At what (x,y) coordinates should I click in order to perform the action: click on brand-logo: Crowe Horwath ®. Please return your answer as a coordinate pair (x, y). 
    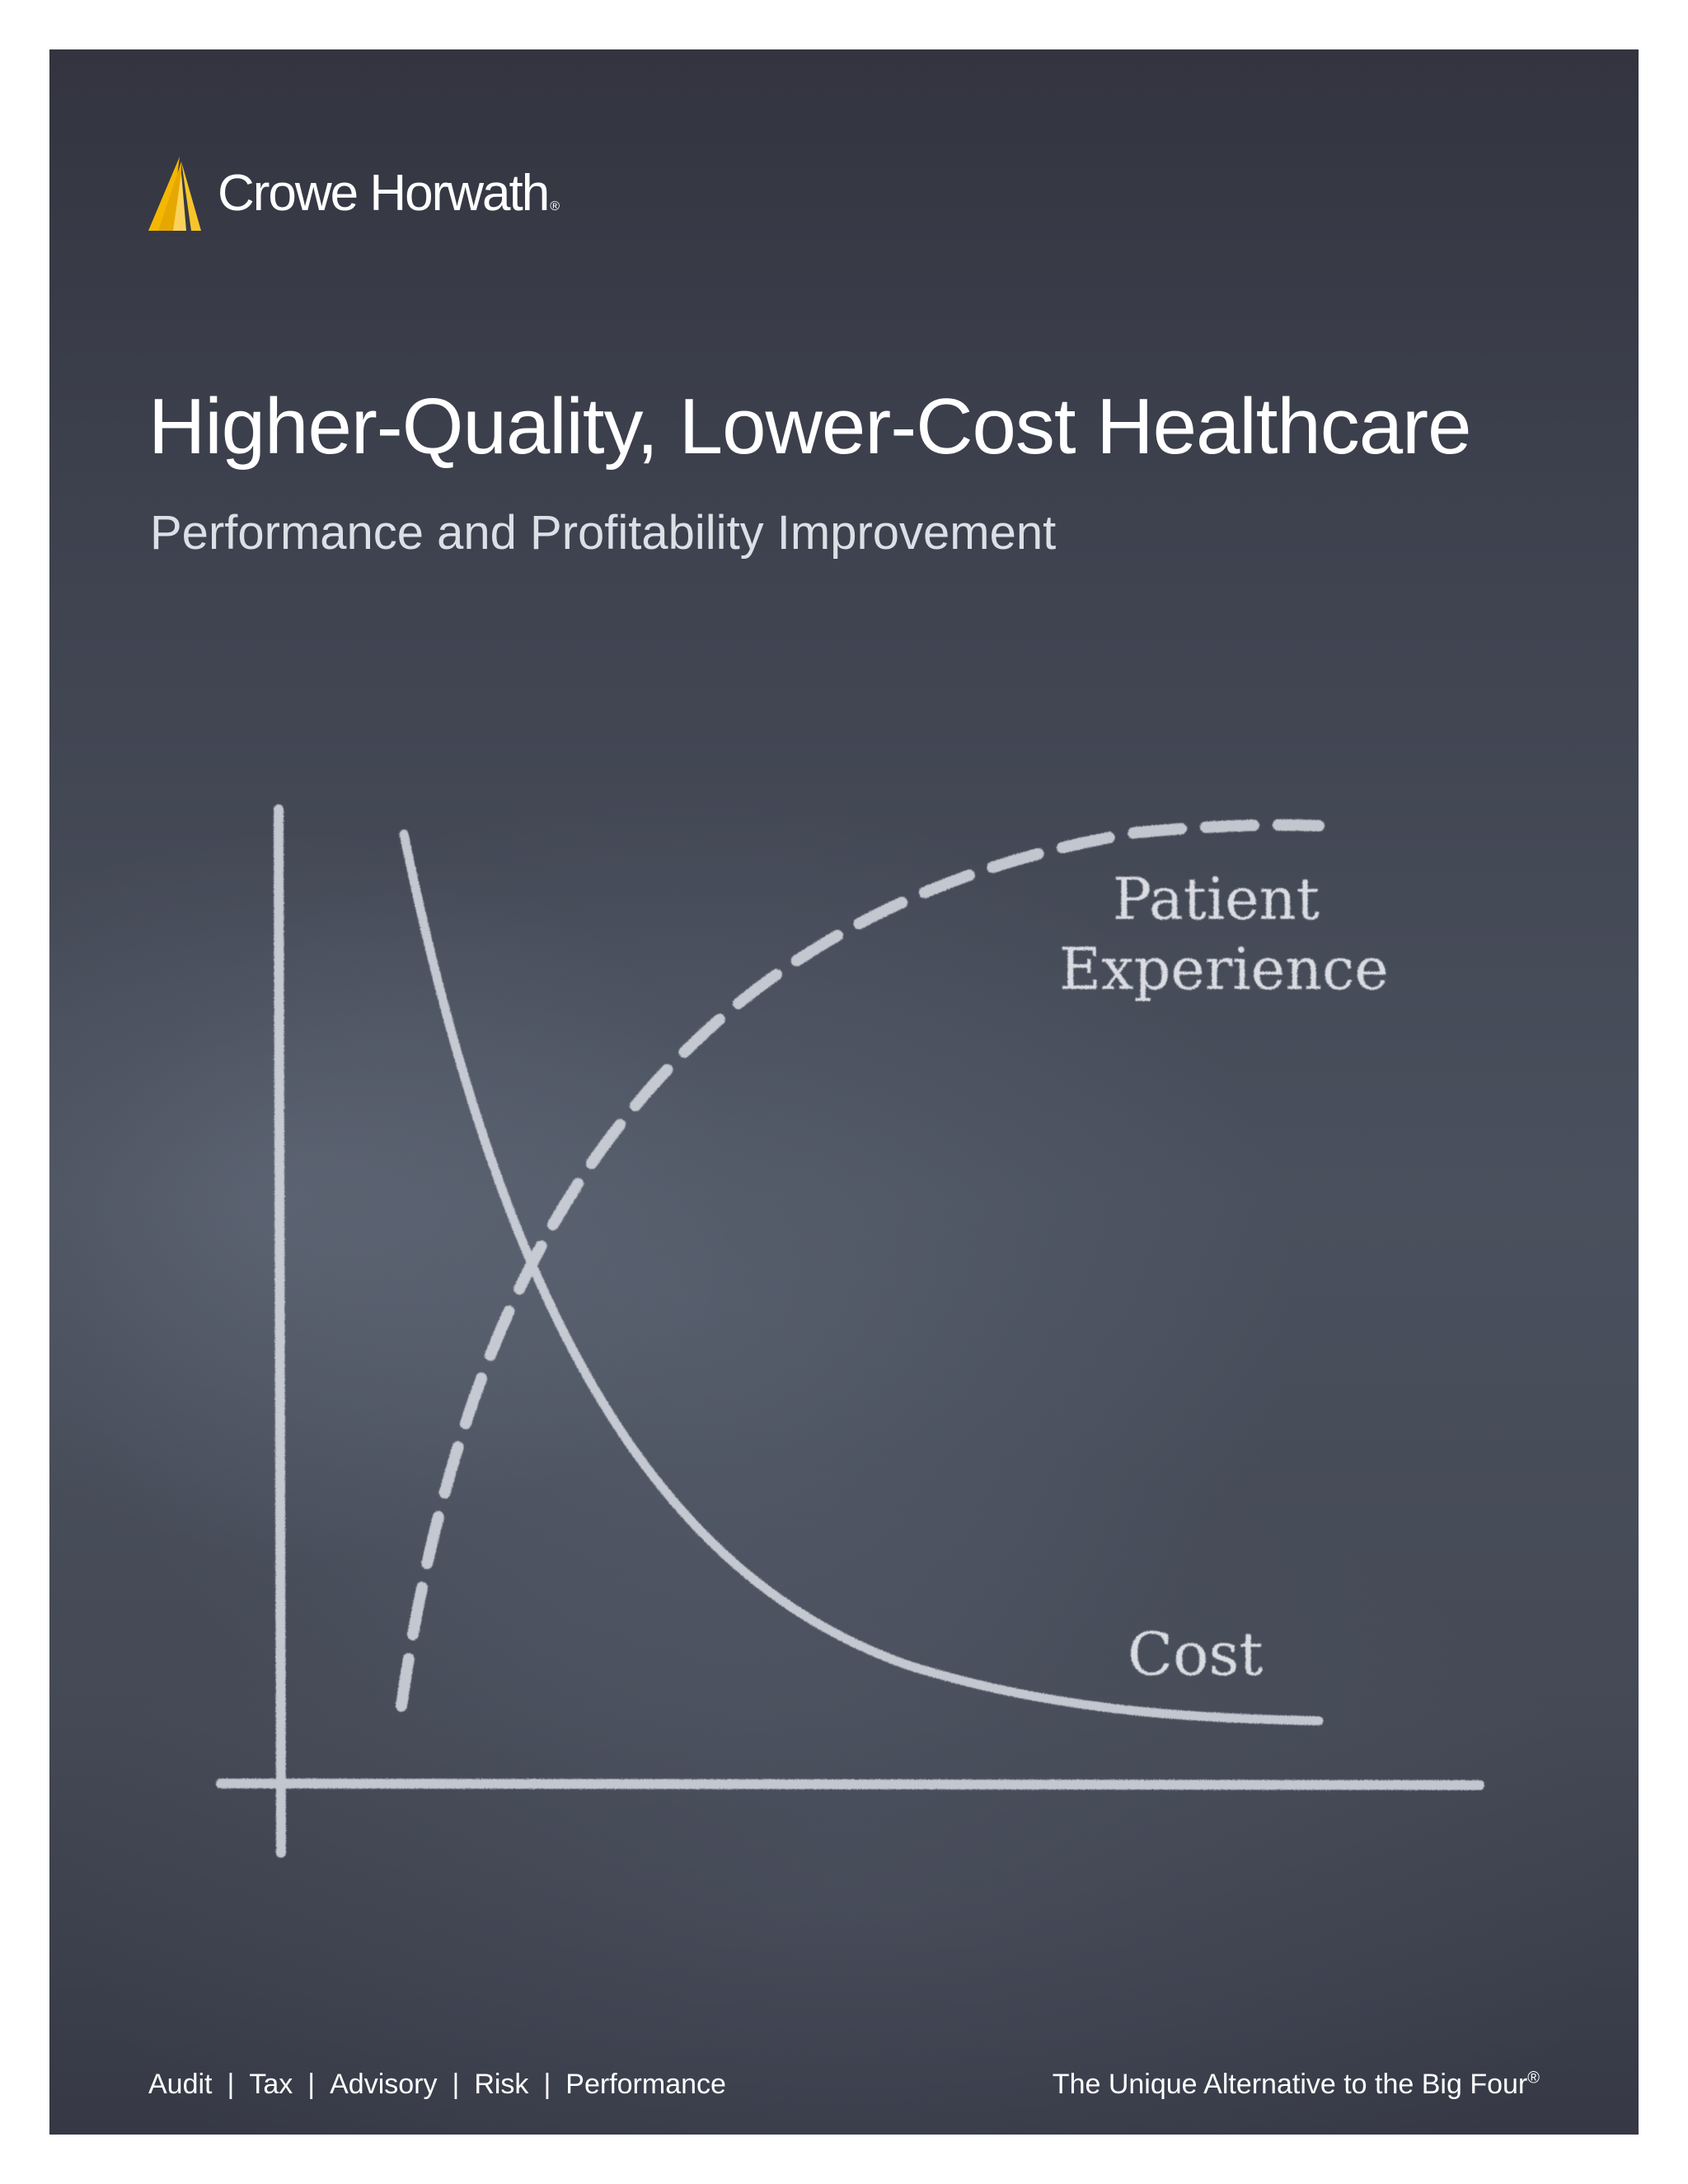
    Looking at the image, I should click on (354, 194).